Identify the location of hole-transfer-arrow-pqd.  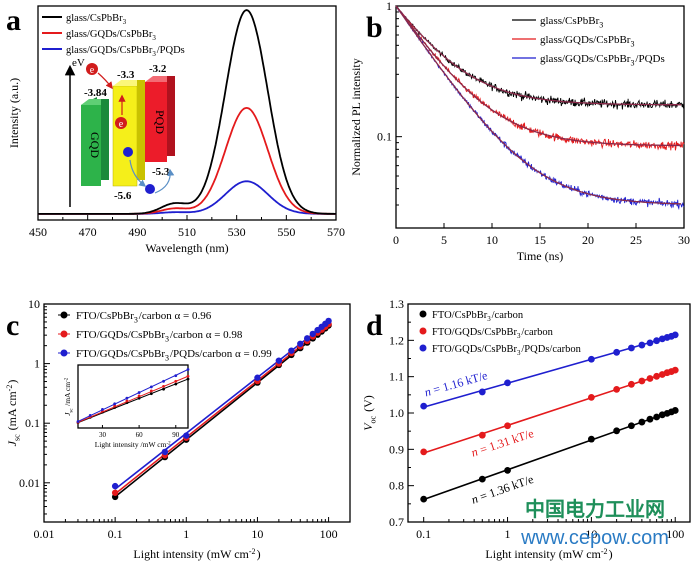
(164, 181).